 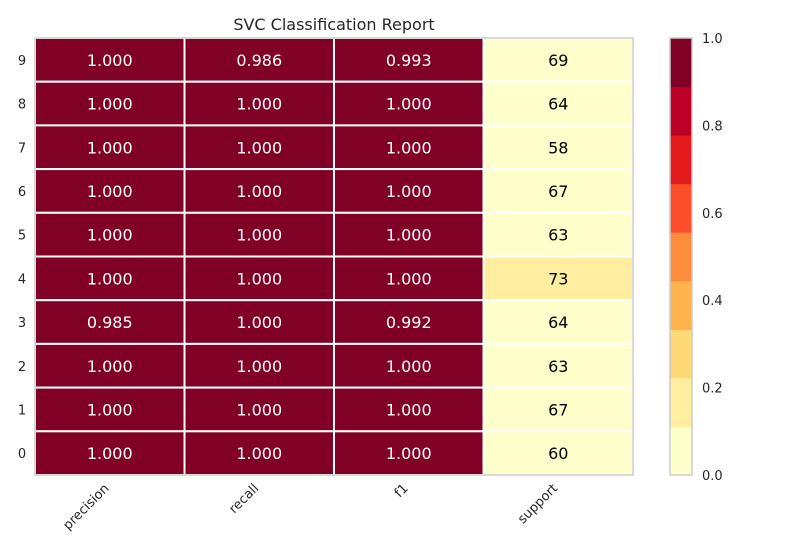 What do you see at coordinates (696, 258) in the screenshot?
I see `colorbar: 0.0 0.2 0.4 0.6 0.8 1.0` at bounding box center [696, 258].